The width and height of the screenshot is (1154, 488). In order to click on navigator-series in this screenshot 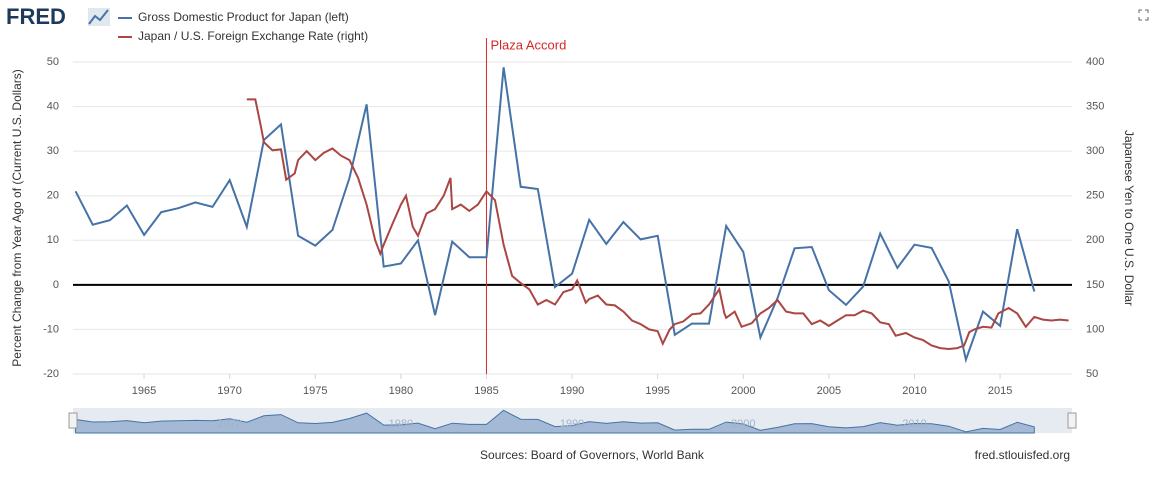, I will do `click(555, 421)`.